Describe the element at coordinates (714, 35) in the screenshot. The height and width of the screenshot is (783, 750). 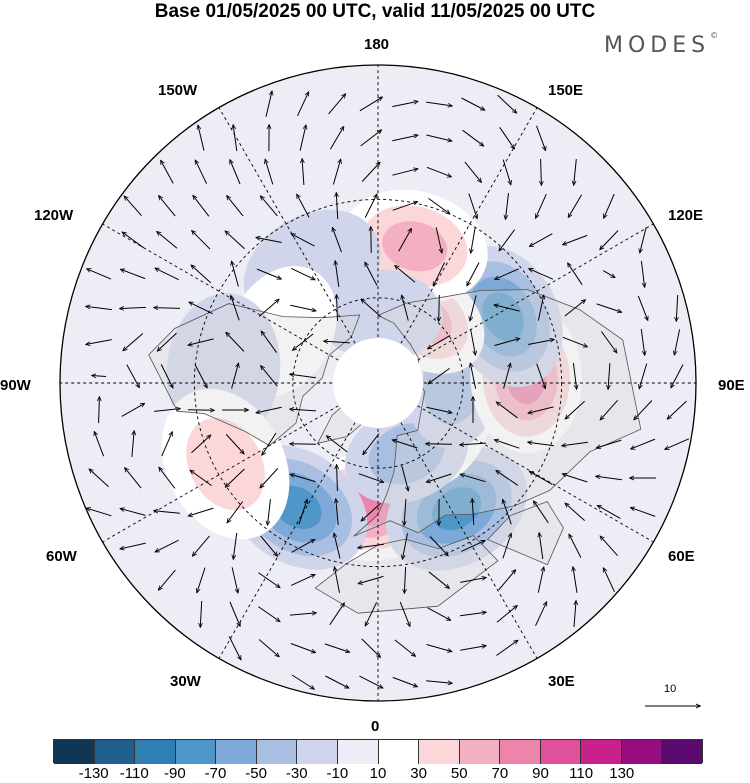
I see `copyright-mark: ©` at that location.